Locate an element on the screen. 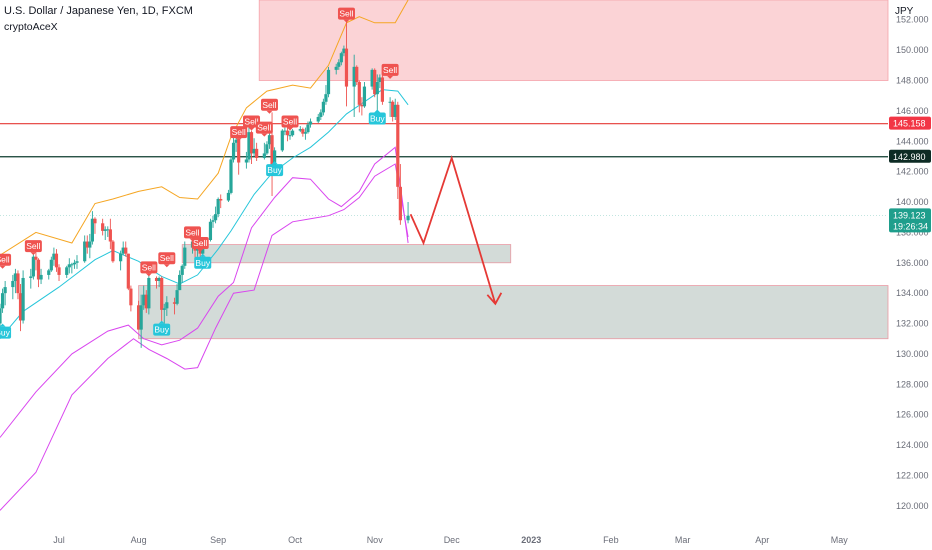 The height and width of the screenshot is (550, 932). x-axis: Jul Aug Sep Oct Nov Dec 2023 Feb Mar Apr May is located at coordinates (450, 540).